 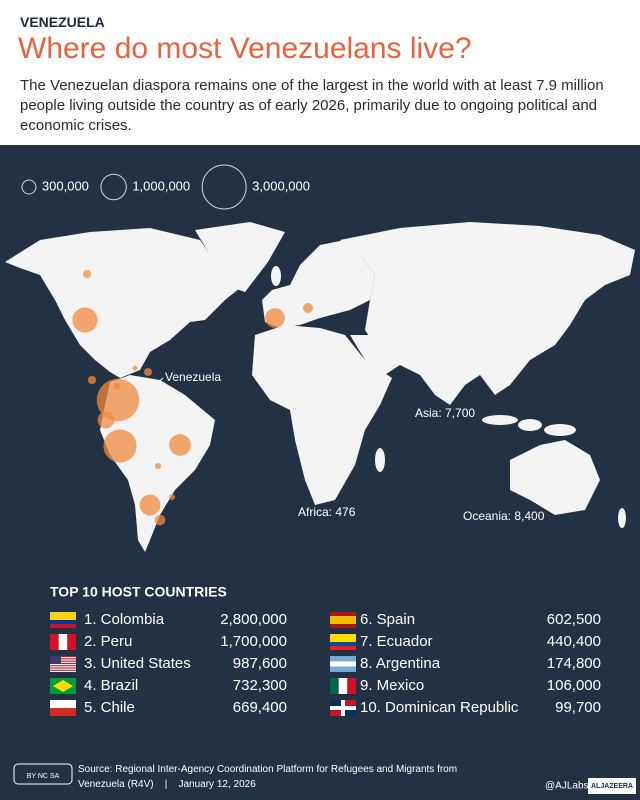 What do you see at coordinates (124, 619) in the screenshot?
I see `country-name: 1. Colombia` at bounding box center [124, 619].